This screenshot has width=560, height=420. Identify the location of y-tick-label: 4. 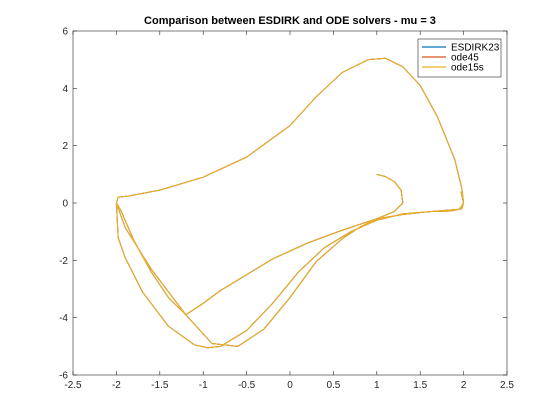
(65, 89).